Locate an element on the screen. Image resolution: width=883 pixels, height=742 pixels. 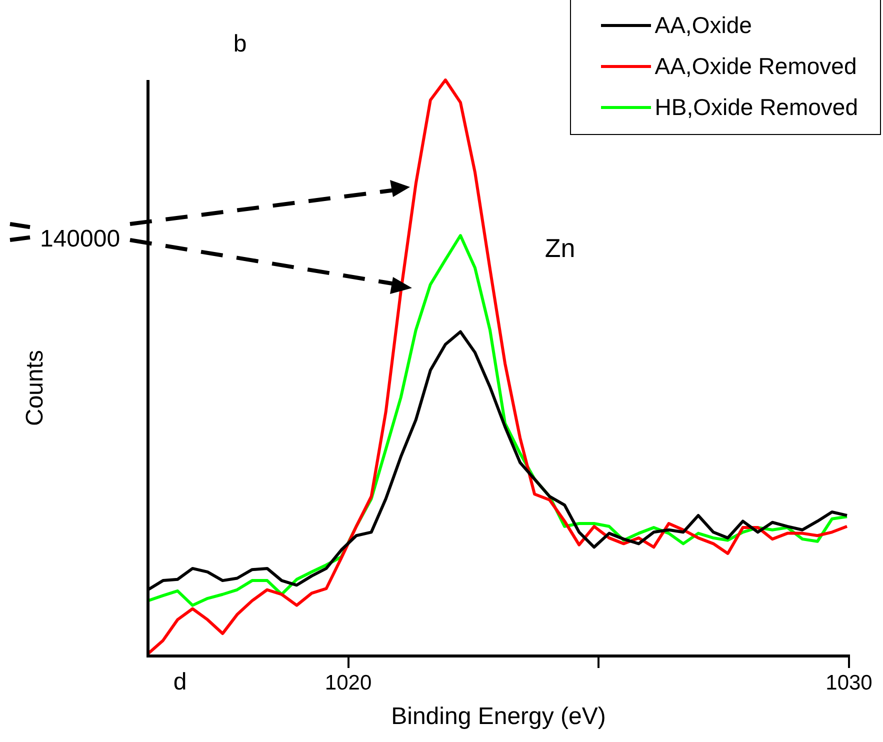
legend-label: AA,Oxide Removed is located at coordinates (755, 66).